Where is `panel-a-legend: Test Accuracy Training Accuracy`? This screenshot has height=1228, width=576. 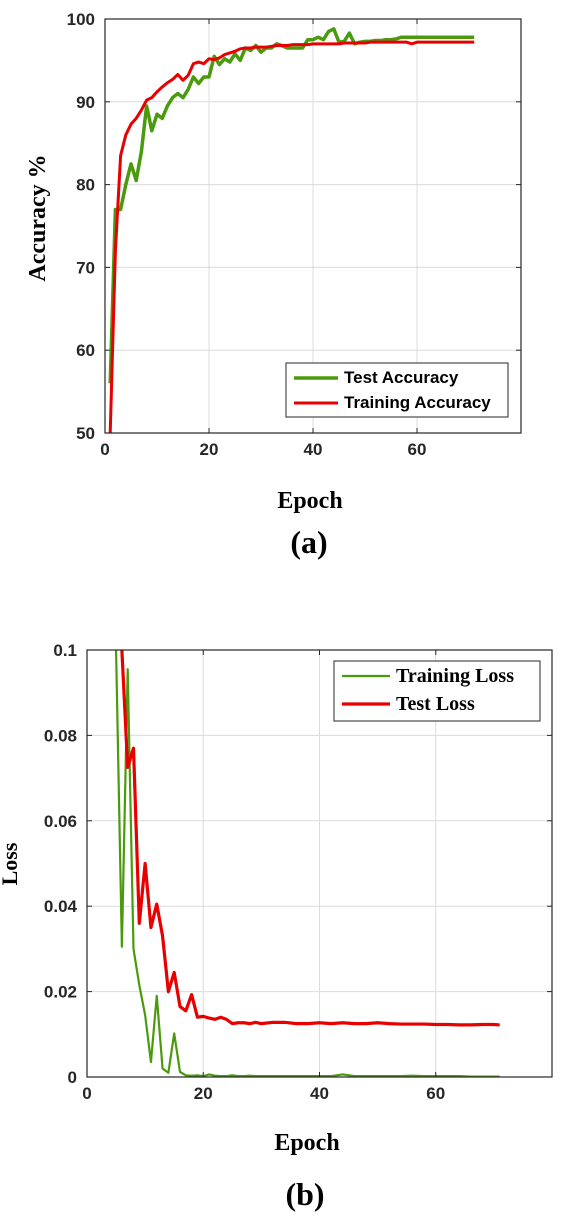 panel-a-legend: Test Accuracy Training Accuracy is located at coordinates (397, 390).